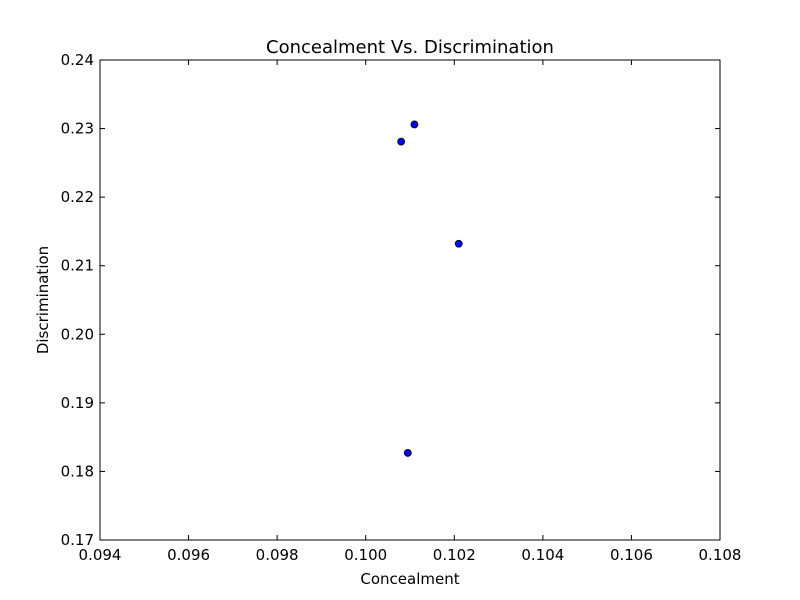 The width and height of the screenshot is (800, 600). What do you see at coordinates (77, 266) in the screenshot?
I see `y-tick-label: 0.21` at bounding box center [77, 266].